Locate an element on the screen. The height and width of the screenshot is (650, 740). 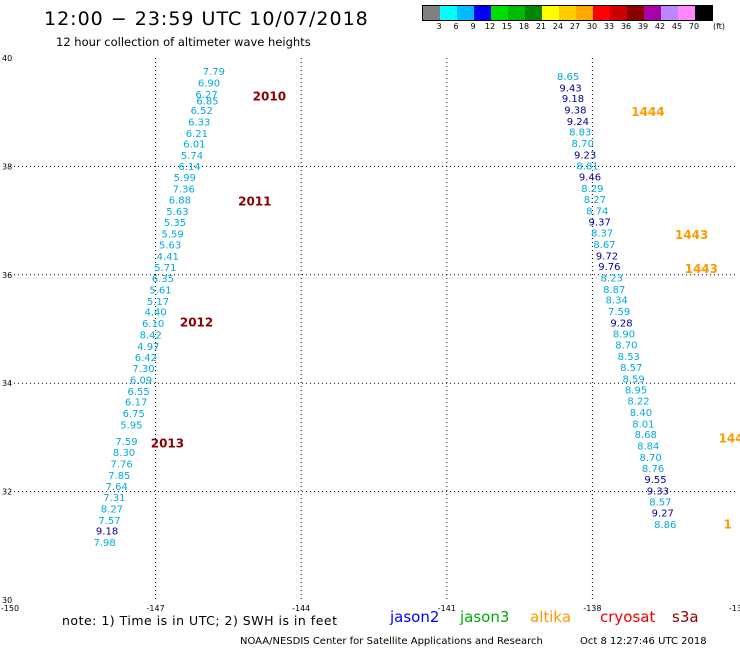
wave-height-point: 8.83 is located at coordinates (580, 133).